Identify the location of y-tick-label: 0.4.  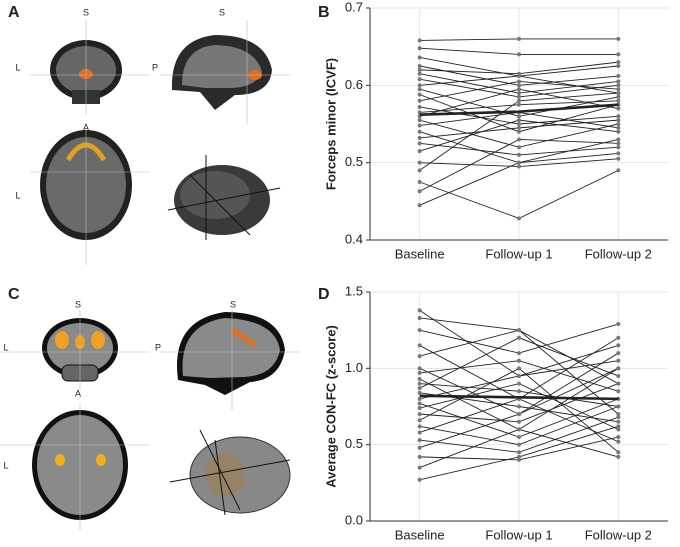
(354, 238).